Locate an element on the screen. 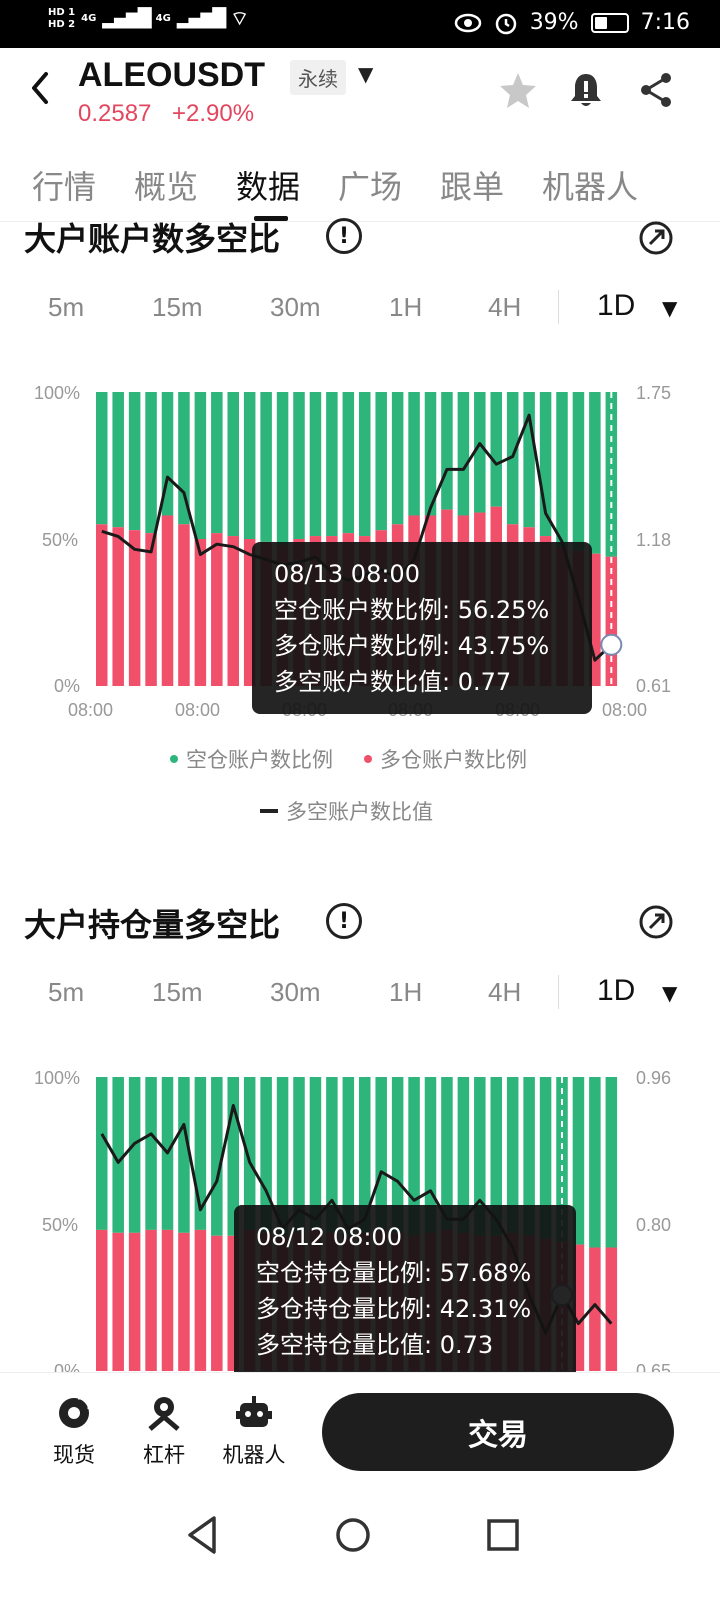  tab-copy-trading: 跟单 is located at coordinates (472, 187).